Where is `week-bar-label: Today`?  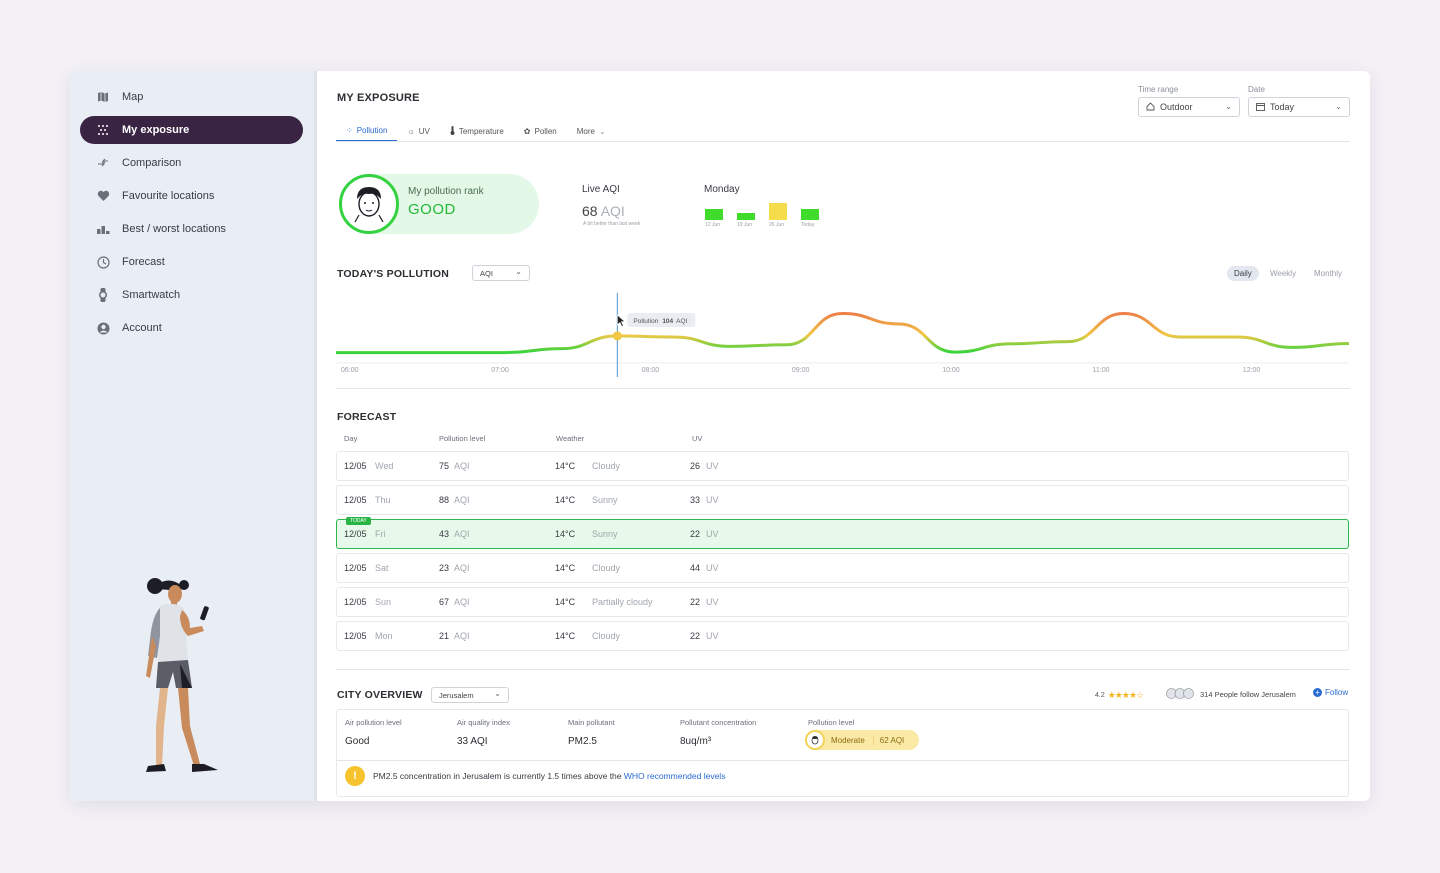
week-bar-label: Today is located at coordinates (808, 225).